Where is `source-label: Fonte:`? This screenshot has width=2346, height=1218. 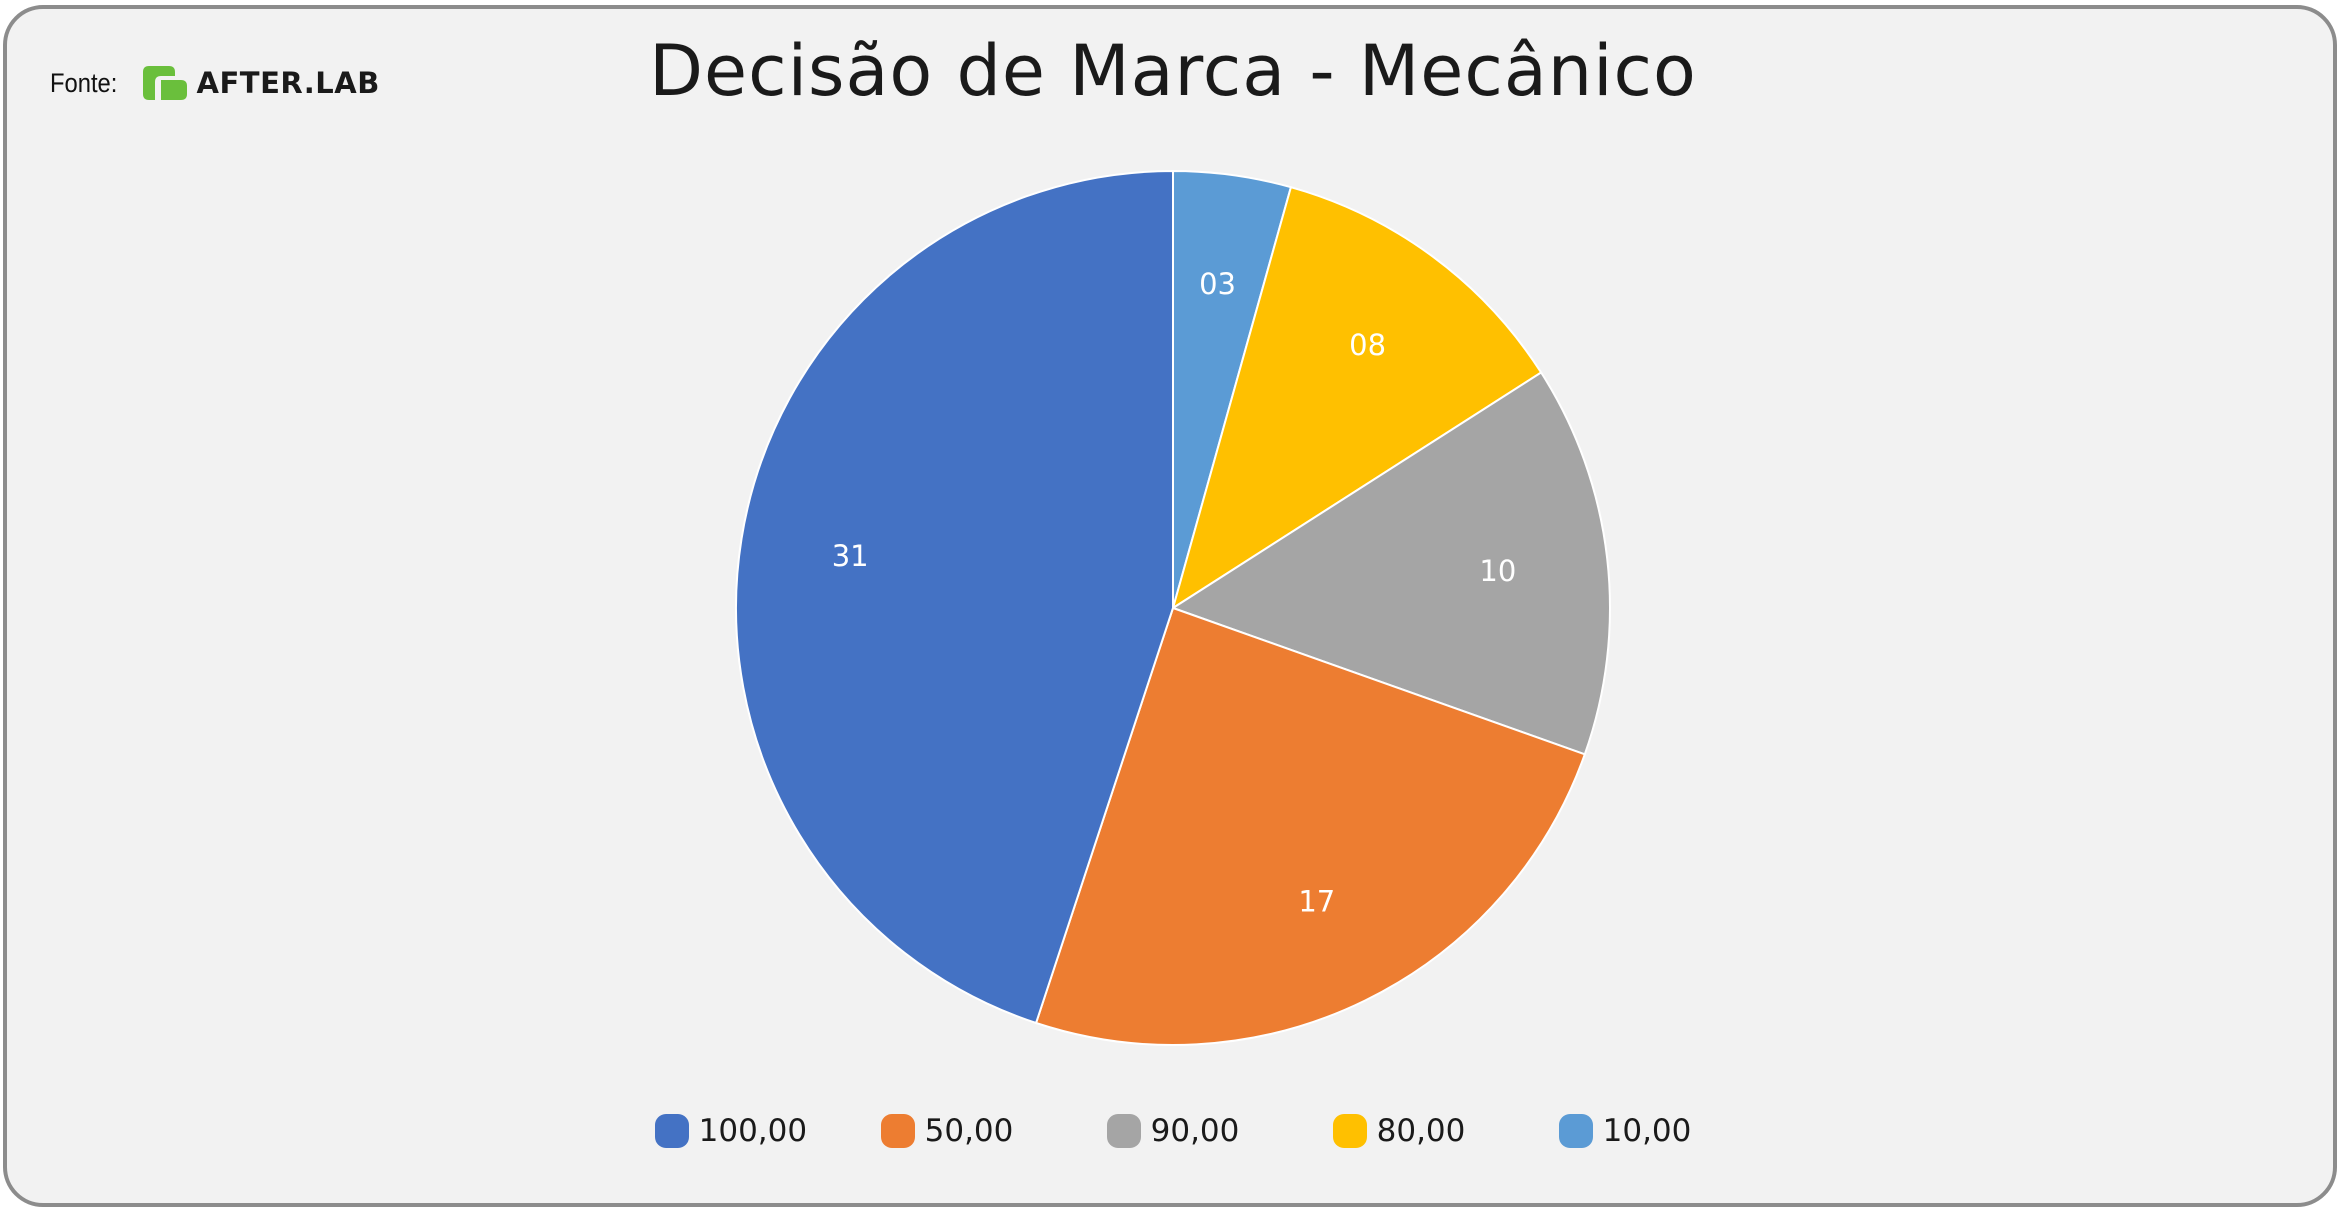 source-label: Fonte: is located at coordinates (84, 82).